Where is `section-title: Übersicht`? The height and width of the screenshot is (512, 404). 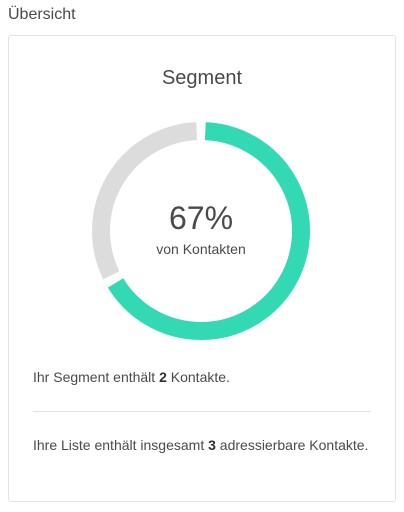
section-title: Übersicht is located at coordinates (42, 14).